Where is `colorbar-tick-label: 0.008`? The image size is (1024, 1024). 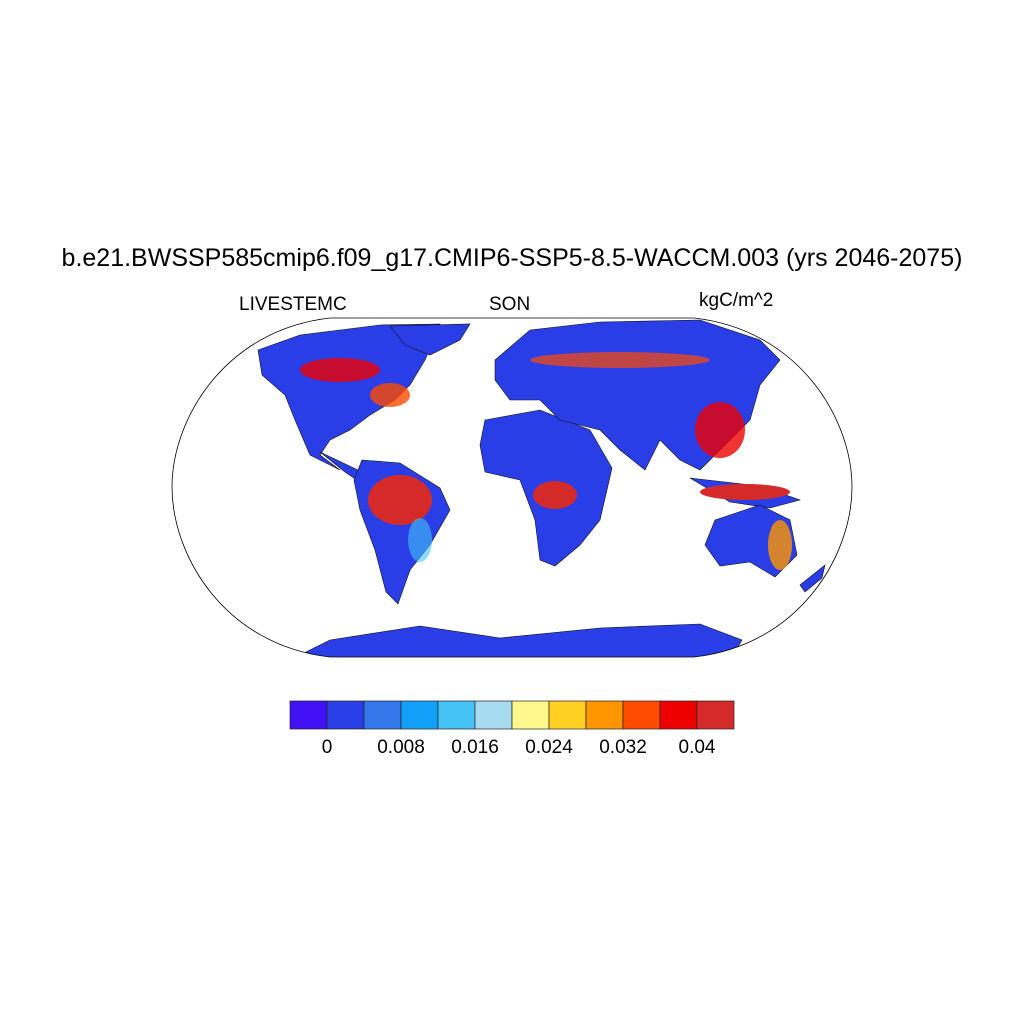
colorbar-tick-label: 0.008 is located at coordinates (401, 747).